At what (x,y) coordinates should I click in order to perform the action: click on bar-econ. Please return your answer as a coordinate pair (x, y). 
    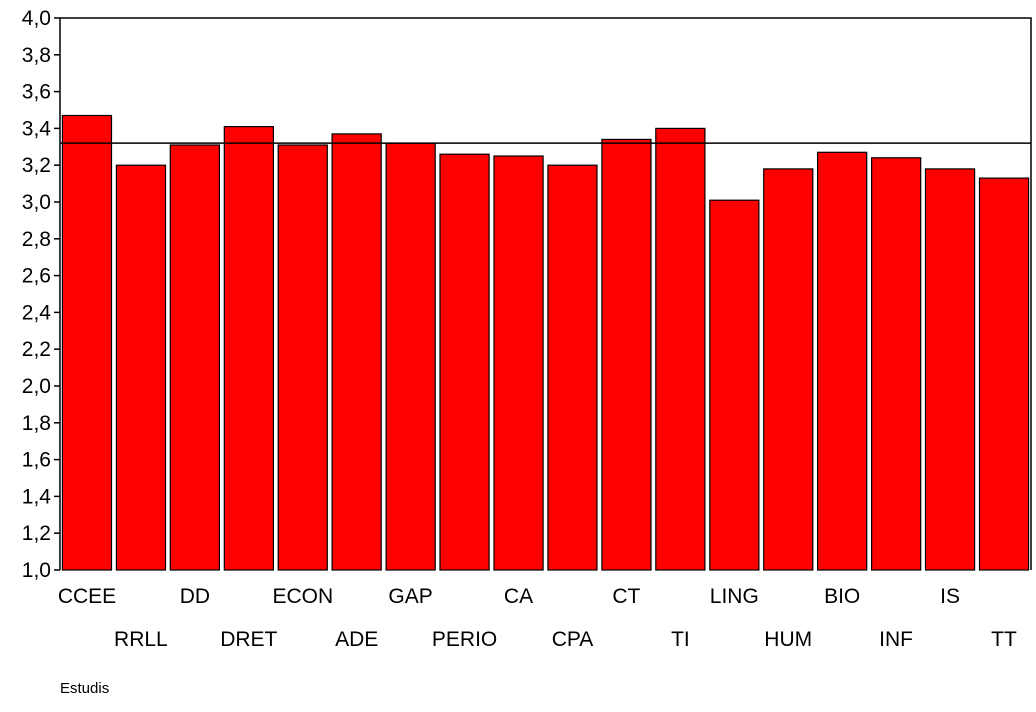
    Looking at the image, I should click on (302, 357).